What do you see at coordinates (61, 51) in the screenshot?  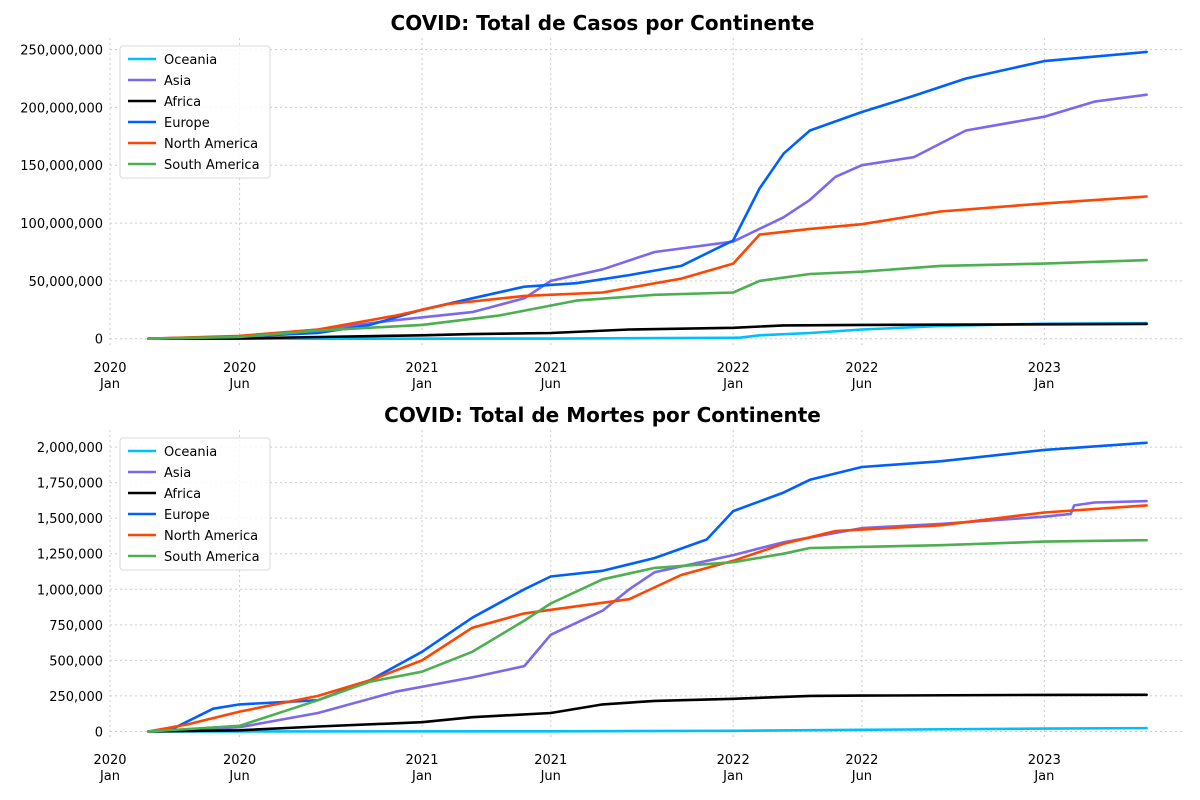 I see `y-tick-label: 250,000,000` at bounding box center [61, 51].